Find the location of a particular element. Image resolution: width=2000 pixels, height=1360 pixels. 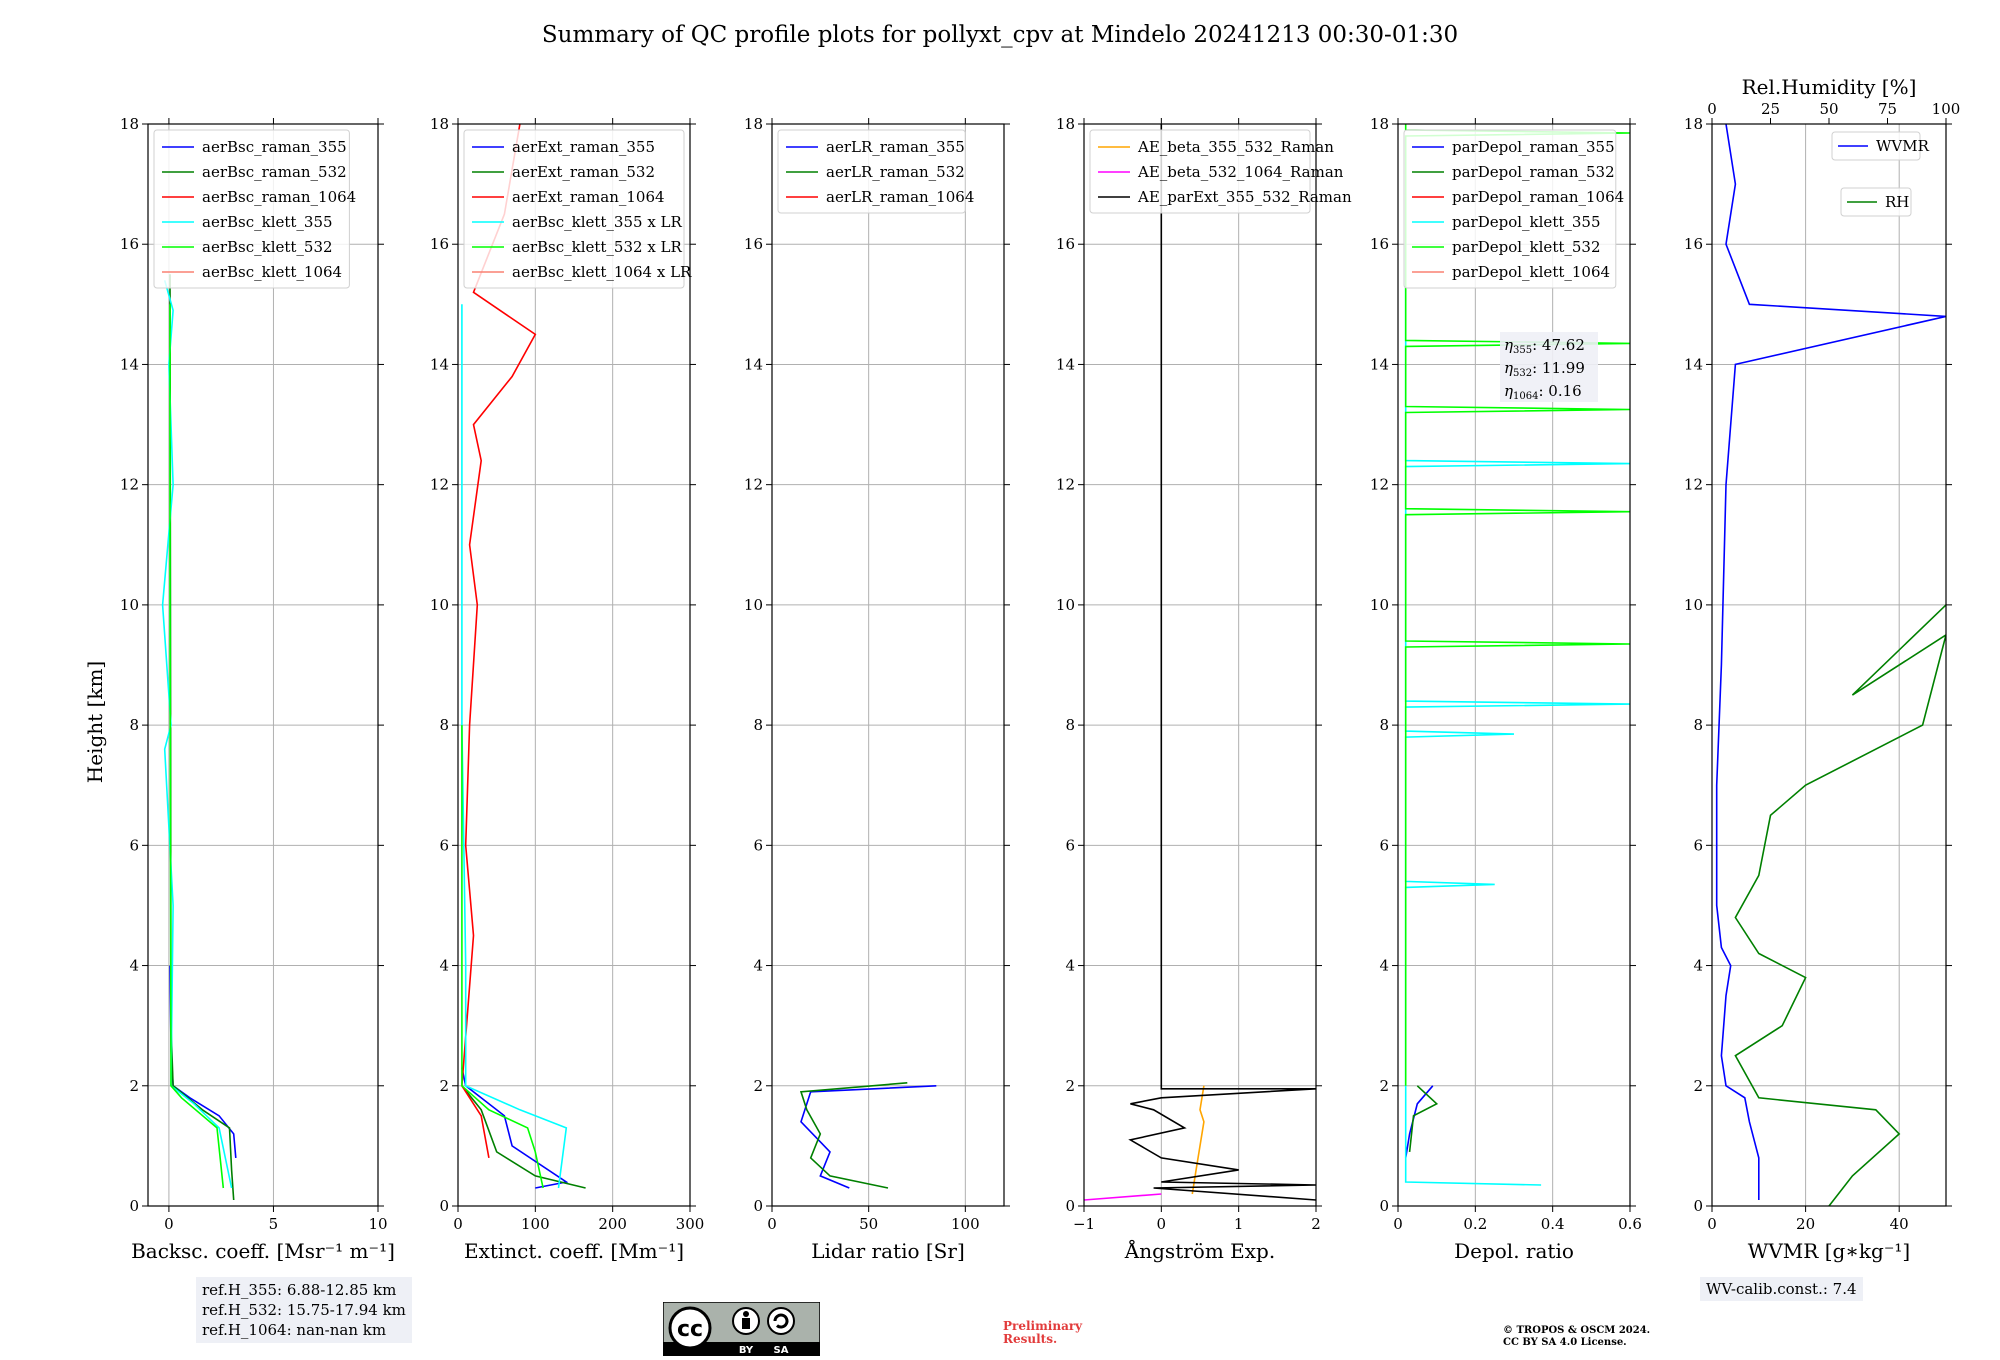

ref-height-532: ref.H_532: 15.75-17.94 km is located at coordinates (304, 1310).